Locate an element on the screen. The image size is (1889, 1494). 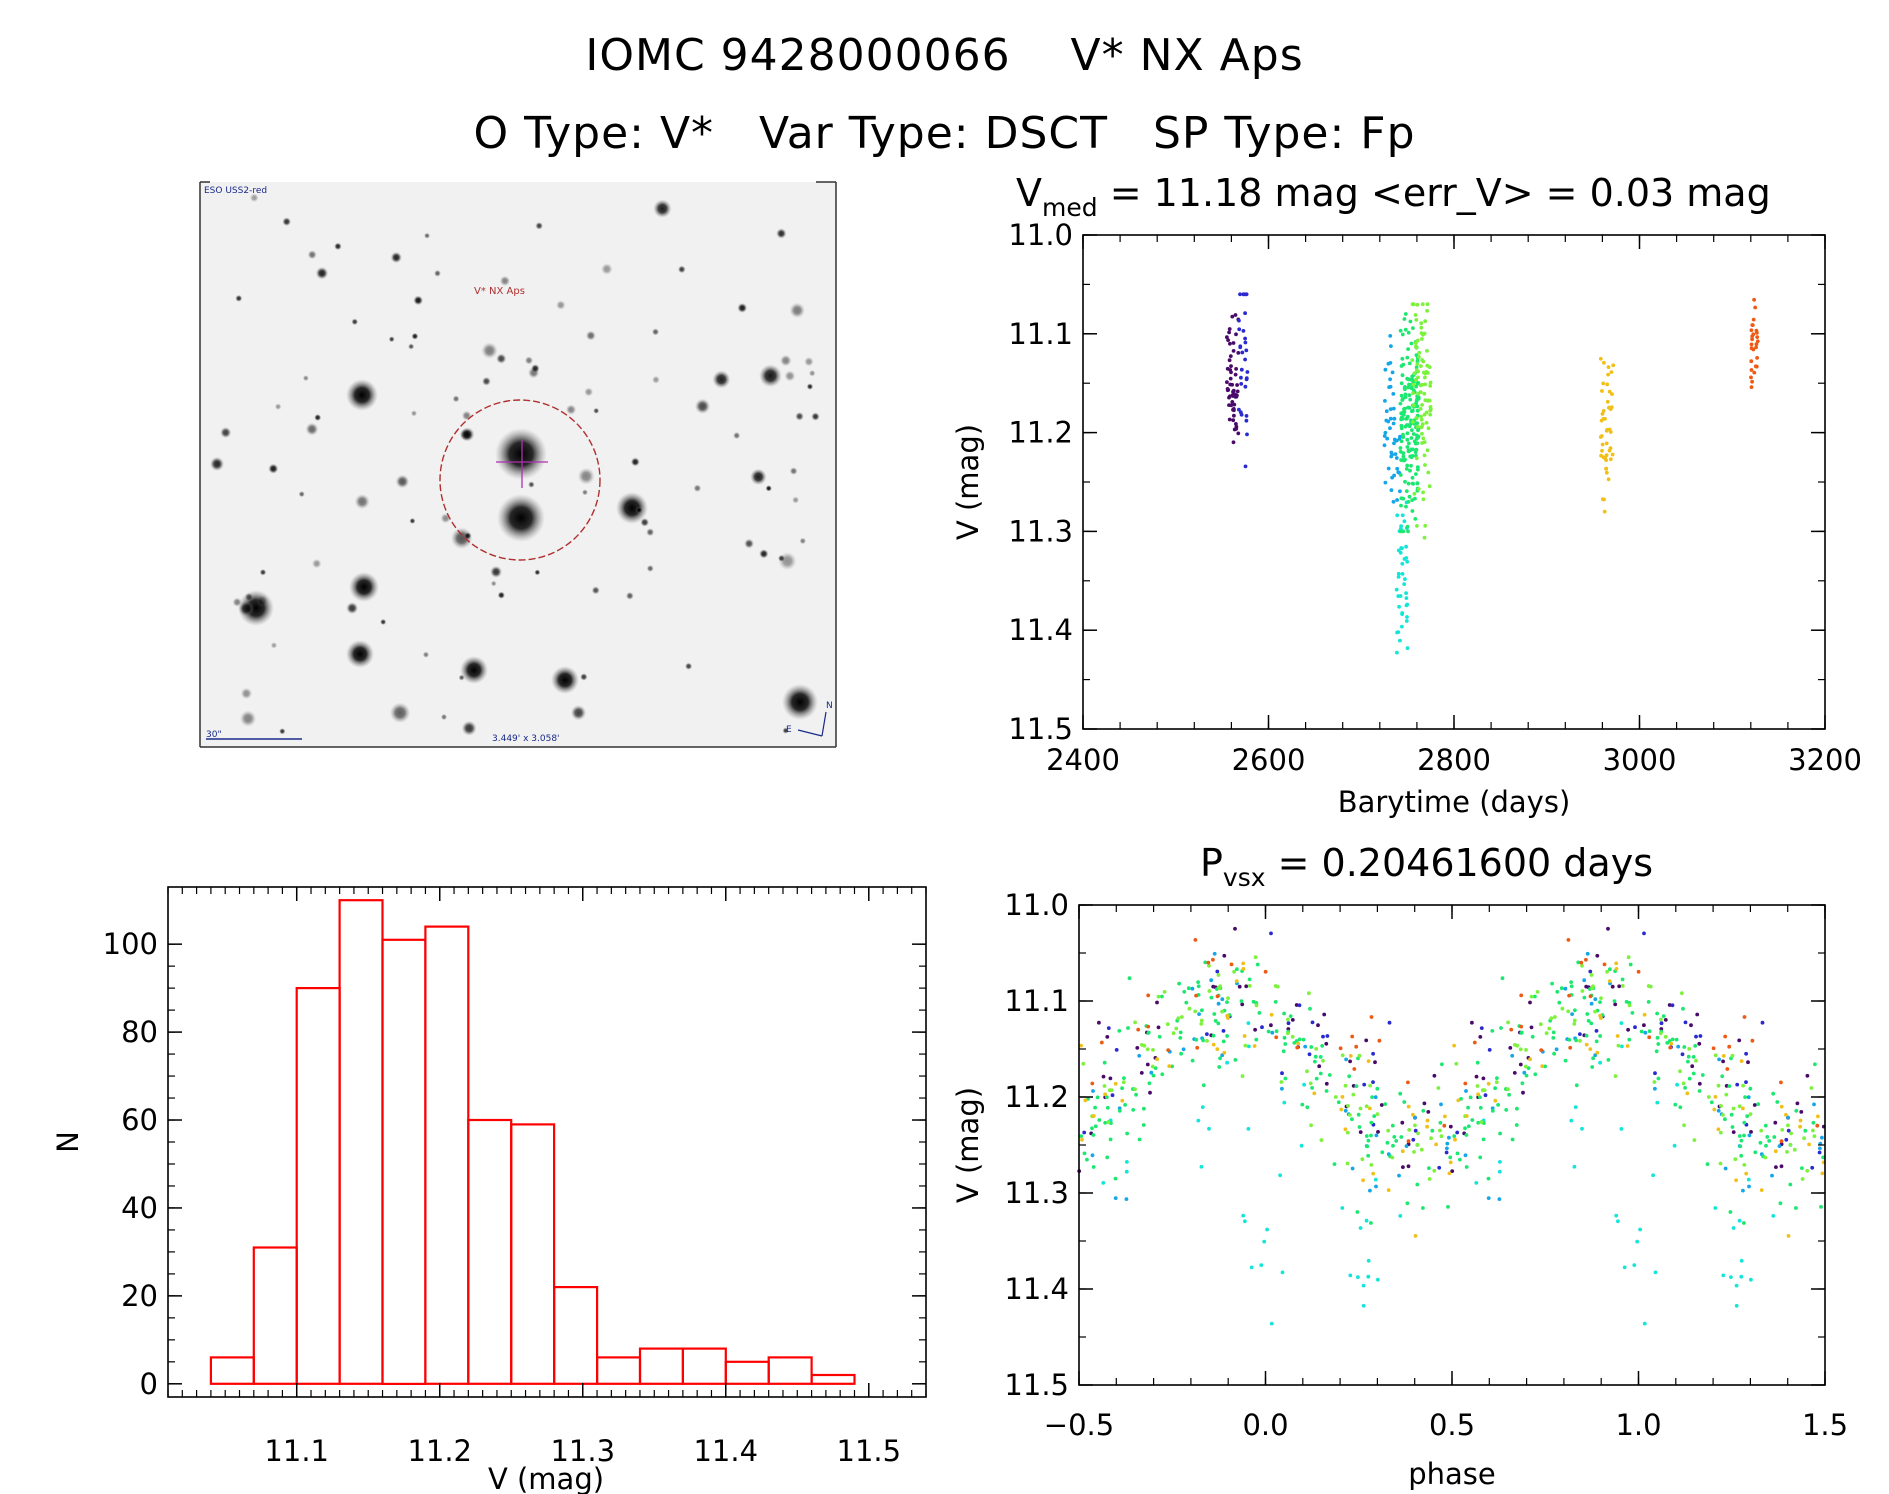
lightcurve-ytick-label: 11.0 is located at coordinates (1040, 235).